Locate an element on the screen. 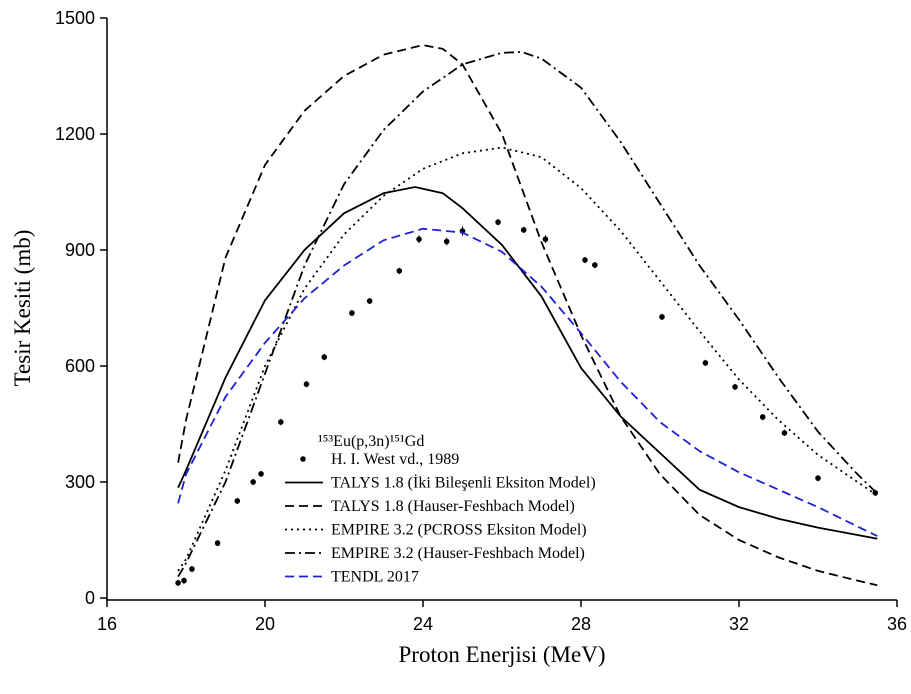 The width and height of the screenshot is (911, 694). x-tick-label: 36 is located at coordinates (897, 624).